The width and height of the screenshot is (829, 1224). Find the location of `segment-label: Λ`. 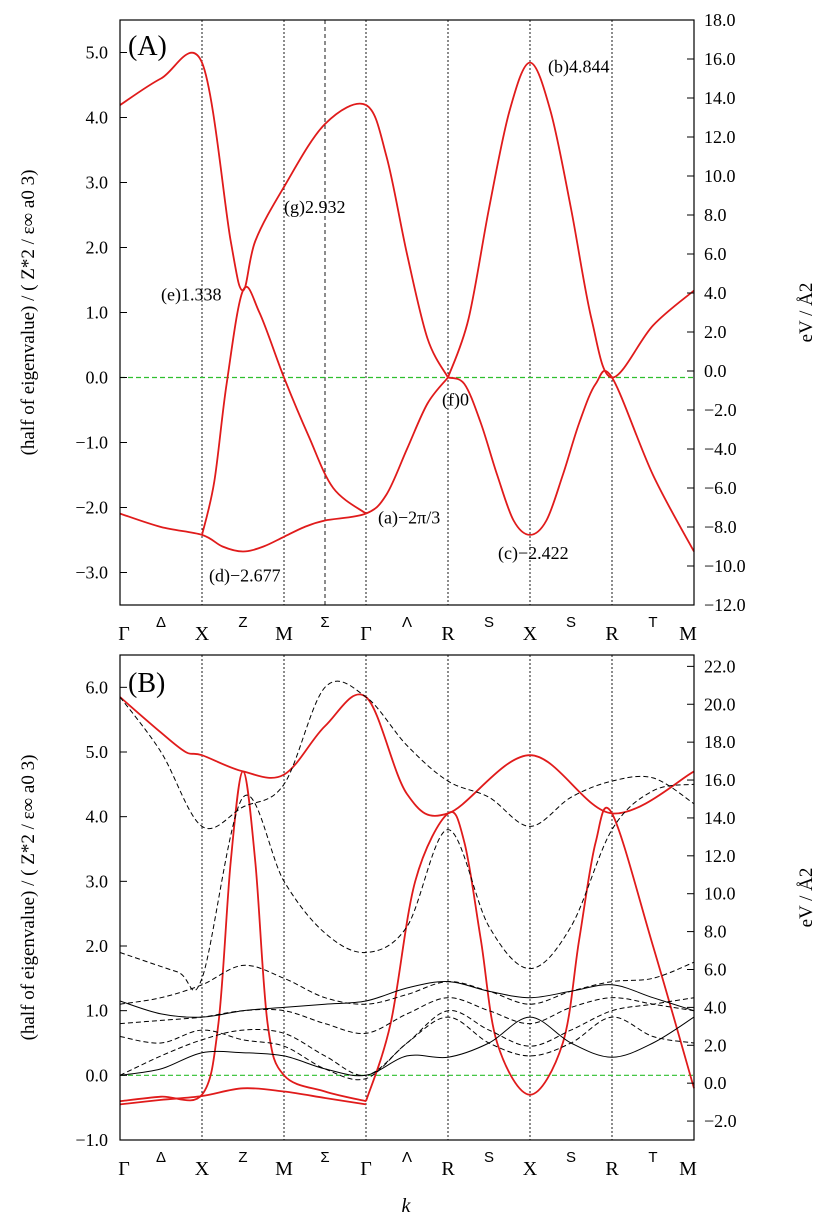

segment-label: Λ is located at coordinates (407, 1157).